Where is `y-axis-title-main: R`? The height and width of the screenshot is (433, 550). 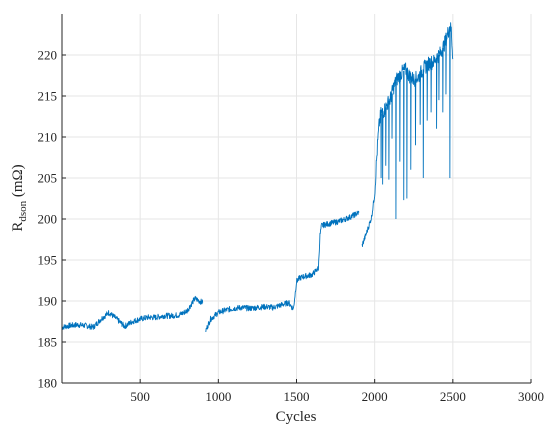
y-axis-title-main: R is located at coordinates (18, 227).